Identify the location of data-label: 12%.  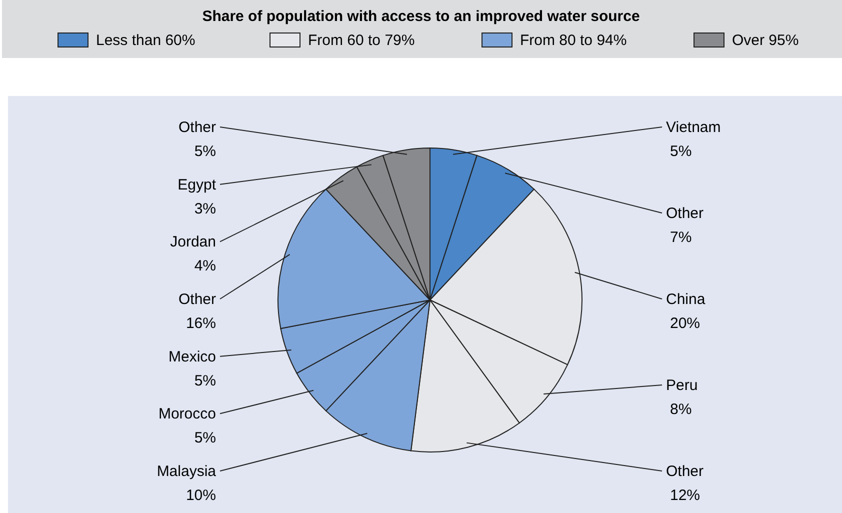
(685, 495).